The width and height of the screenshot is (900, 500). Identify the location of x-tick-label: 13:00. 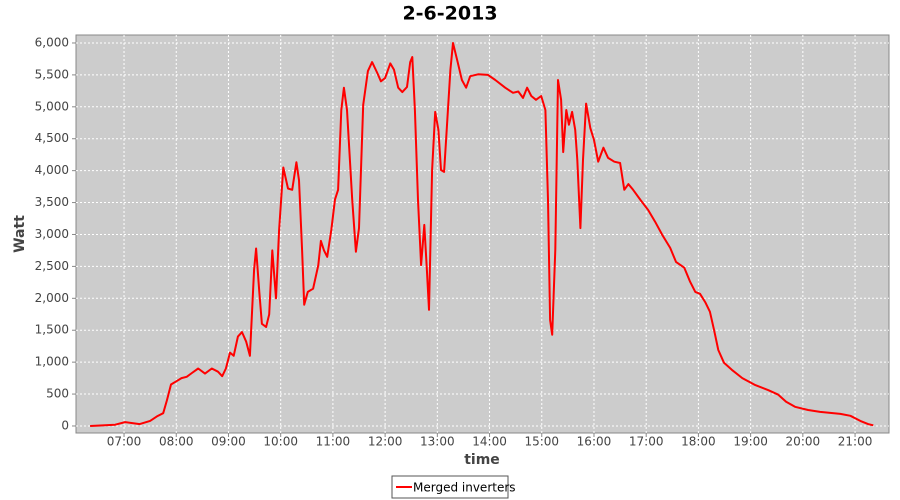
(437, 442).